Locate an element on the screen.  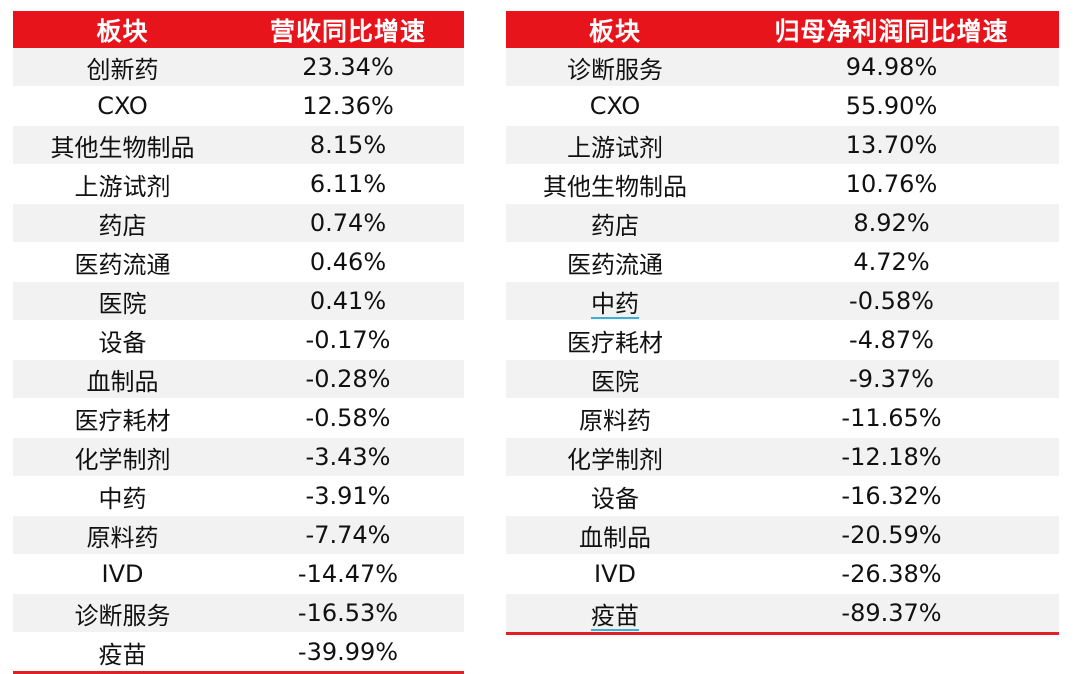
growth-cell: -16.53% is located at coordinates (348, 613).